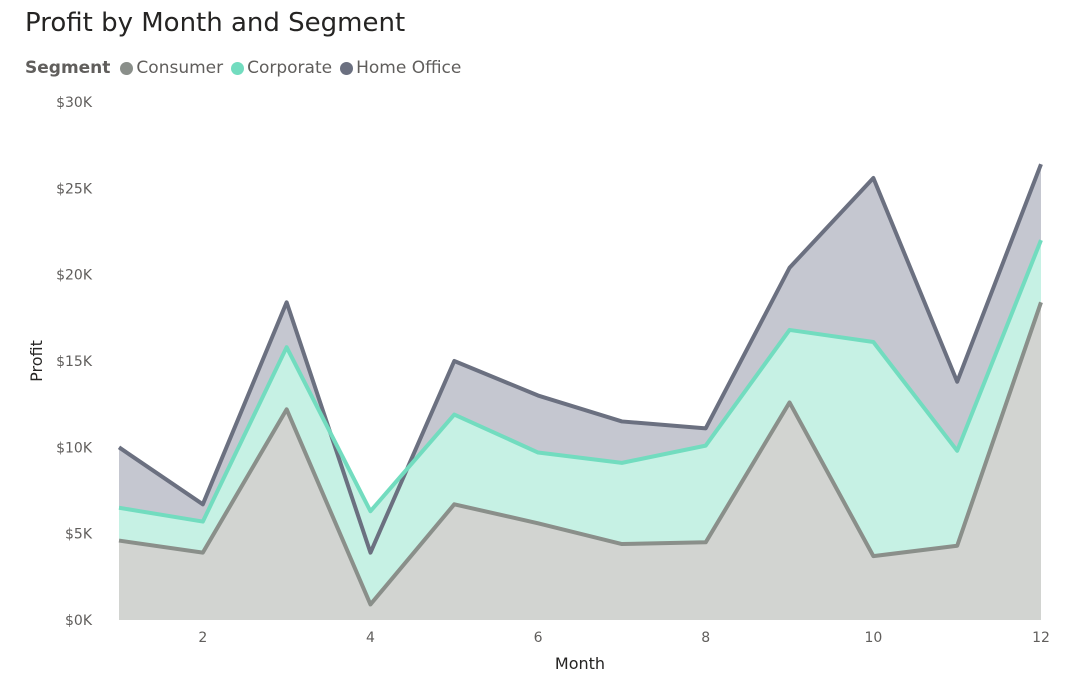  I want to click on legend-title: Segment, so click(68, 68).